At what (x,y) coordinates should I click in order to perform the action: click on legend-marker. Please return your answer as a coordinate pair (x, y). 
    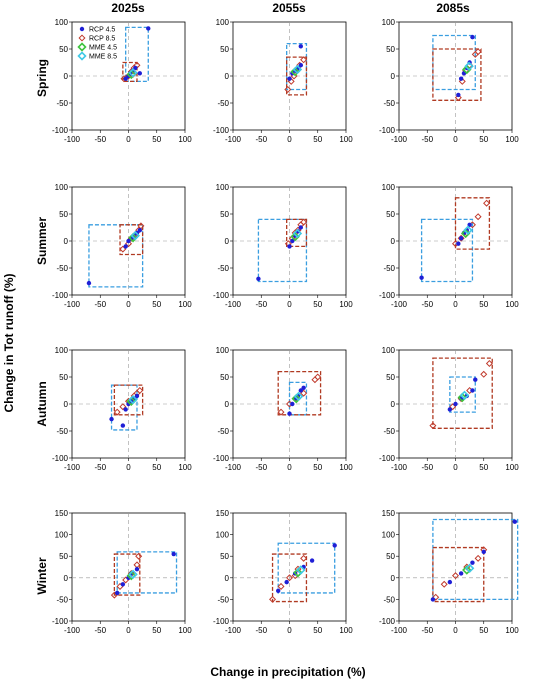
    Looking at the image, I should click on (82, 29).